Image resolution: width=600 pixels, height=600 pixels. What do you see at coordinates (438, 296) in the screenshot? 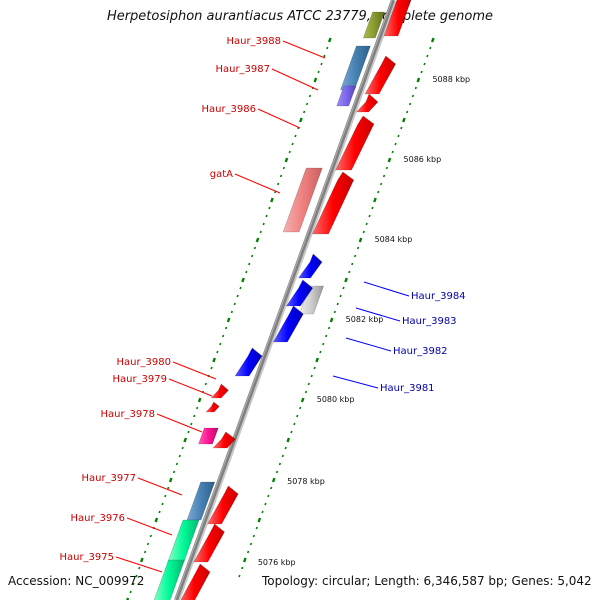
I see `gene-label: Haur_3984` at bounding box center [438, 296].